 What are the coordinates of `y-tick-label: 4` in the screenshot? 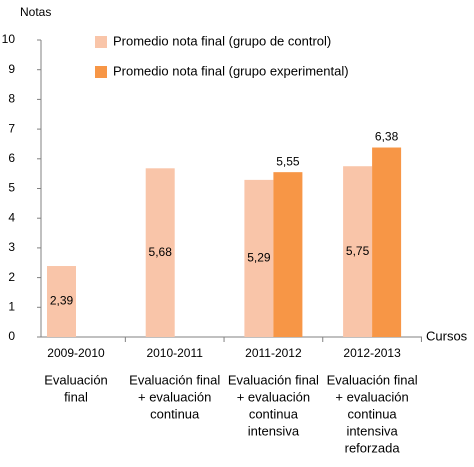 It's located at (11, 217).